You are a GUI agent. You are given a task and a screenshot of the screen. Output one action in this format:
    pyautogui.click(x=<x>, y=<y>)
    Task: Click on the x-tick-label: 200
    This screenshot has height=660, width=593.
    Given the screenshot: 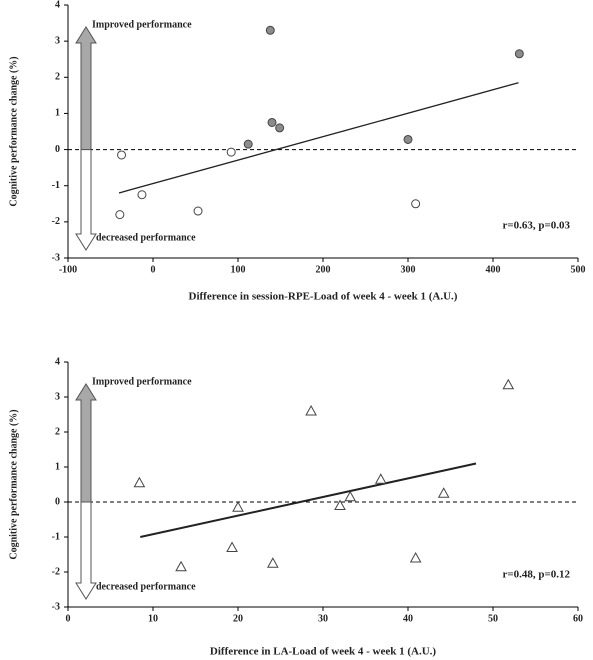 What is the action you would take?
    pyautogui.click(x=323, y=269)
    